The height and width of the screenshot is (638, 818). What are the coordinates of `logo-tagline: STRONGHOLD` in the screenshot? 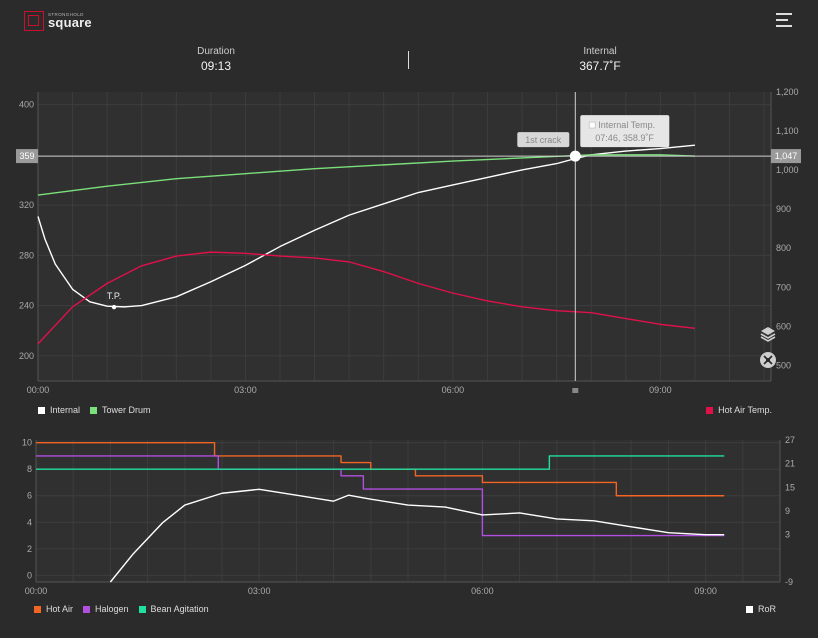 It's located at (66, 14).